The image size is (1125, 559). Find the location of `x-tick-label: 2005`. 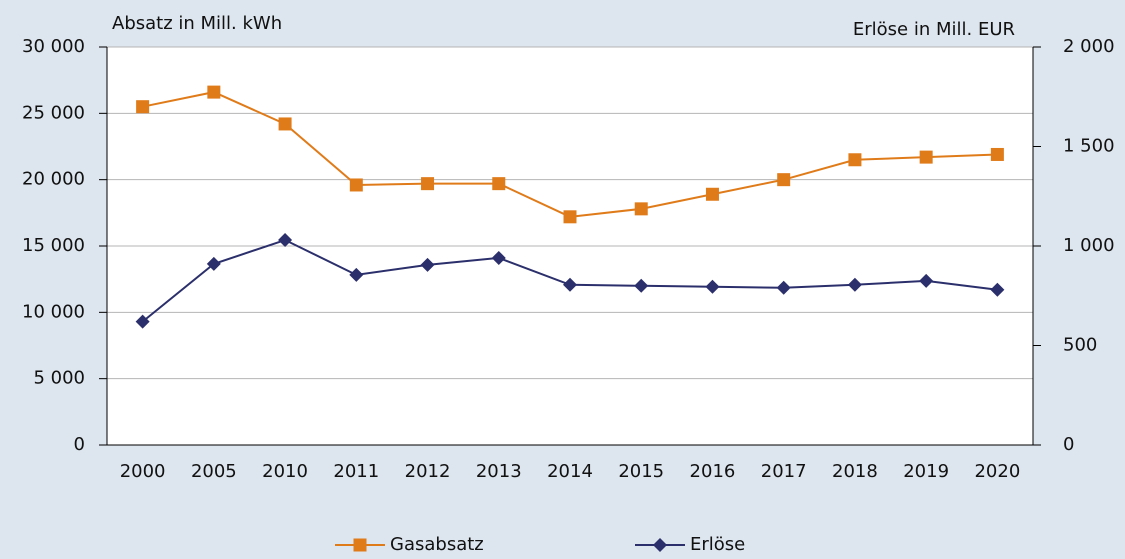

x-tick-label: 2005 is located at coordinates (214, 471).